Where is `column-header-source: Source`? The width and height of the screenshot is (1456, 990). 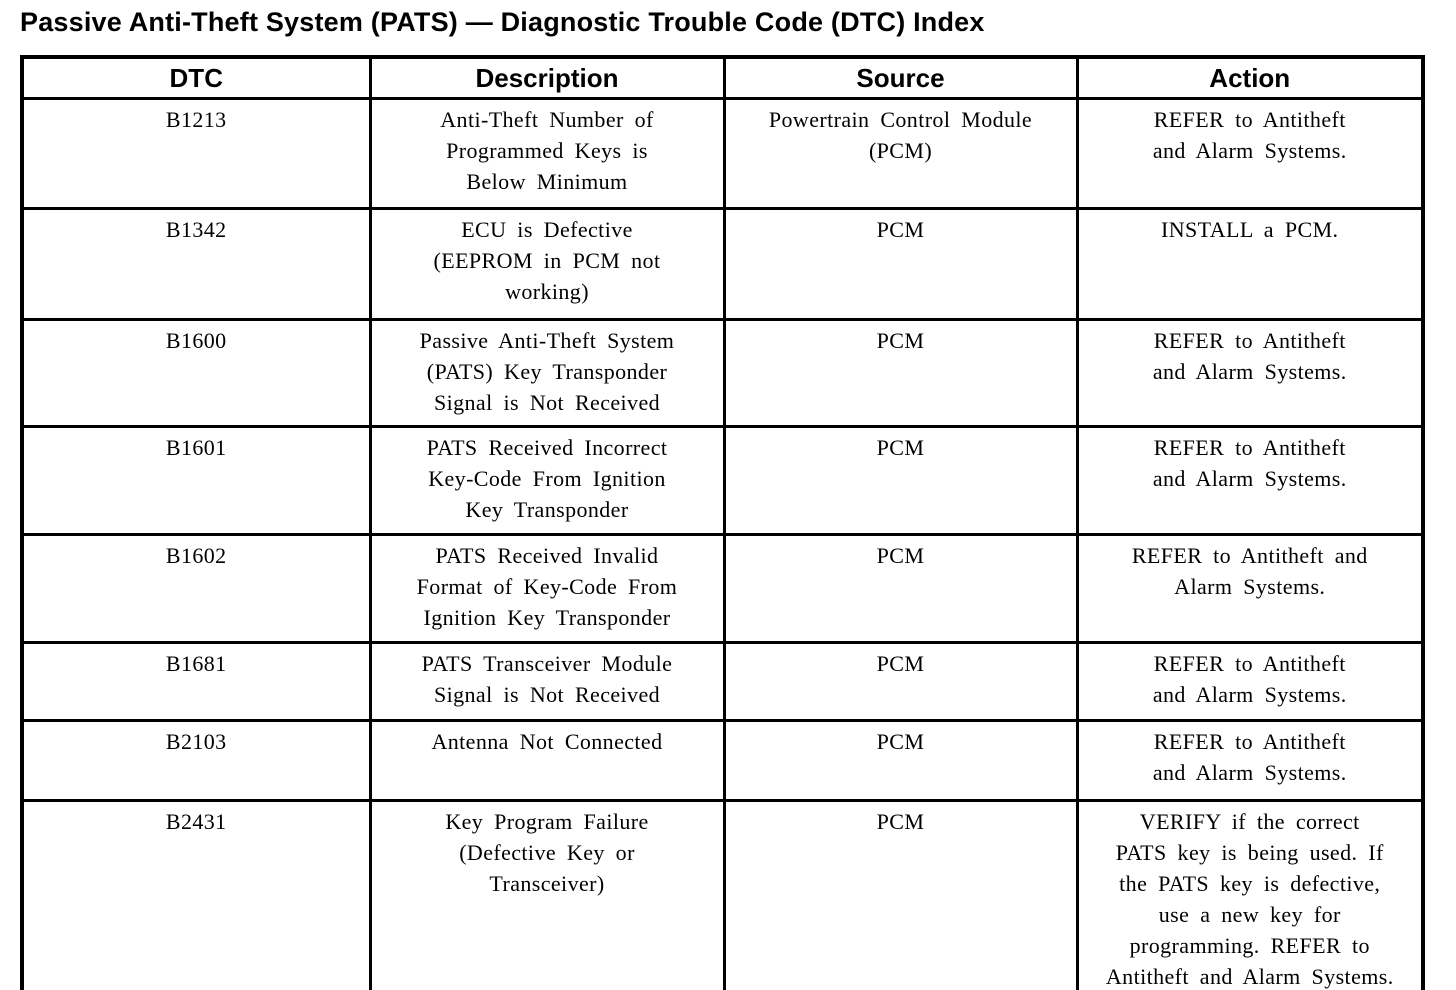
column-header-source: Source is located at coordinates (900, 77).